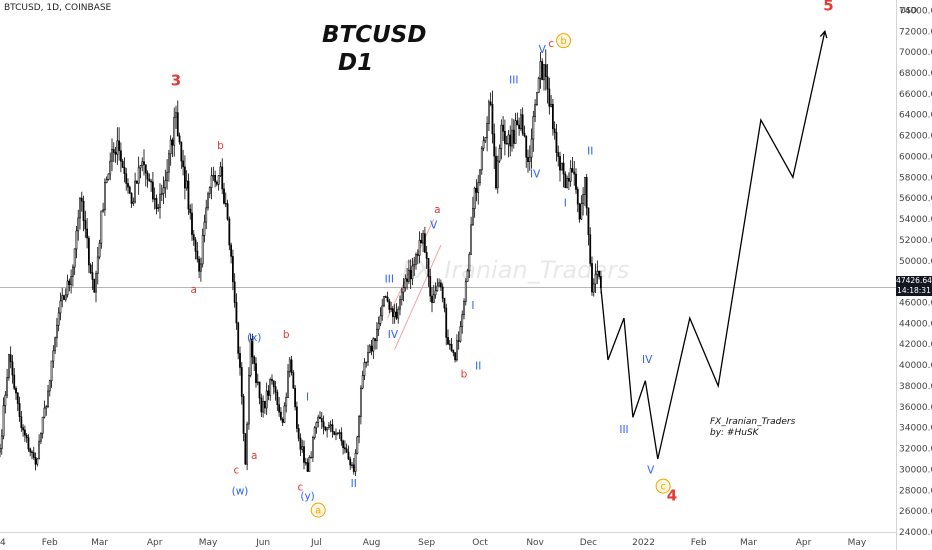 This screenshot has width=932, height=550. What do you see at coordinates (915, 241) in the screenshot?
I see `y-tick-label: 52000.00` at bounding box center [915, 241].